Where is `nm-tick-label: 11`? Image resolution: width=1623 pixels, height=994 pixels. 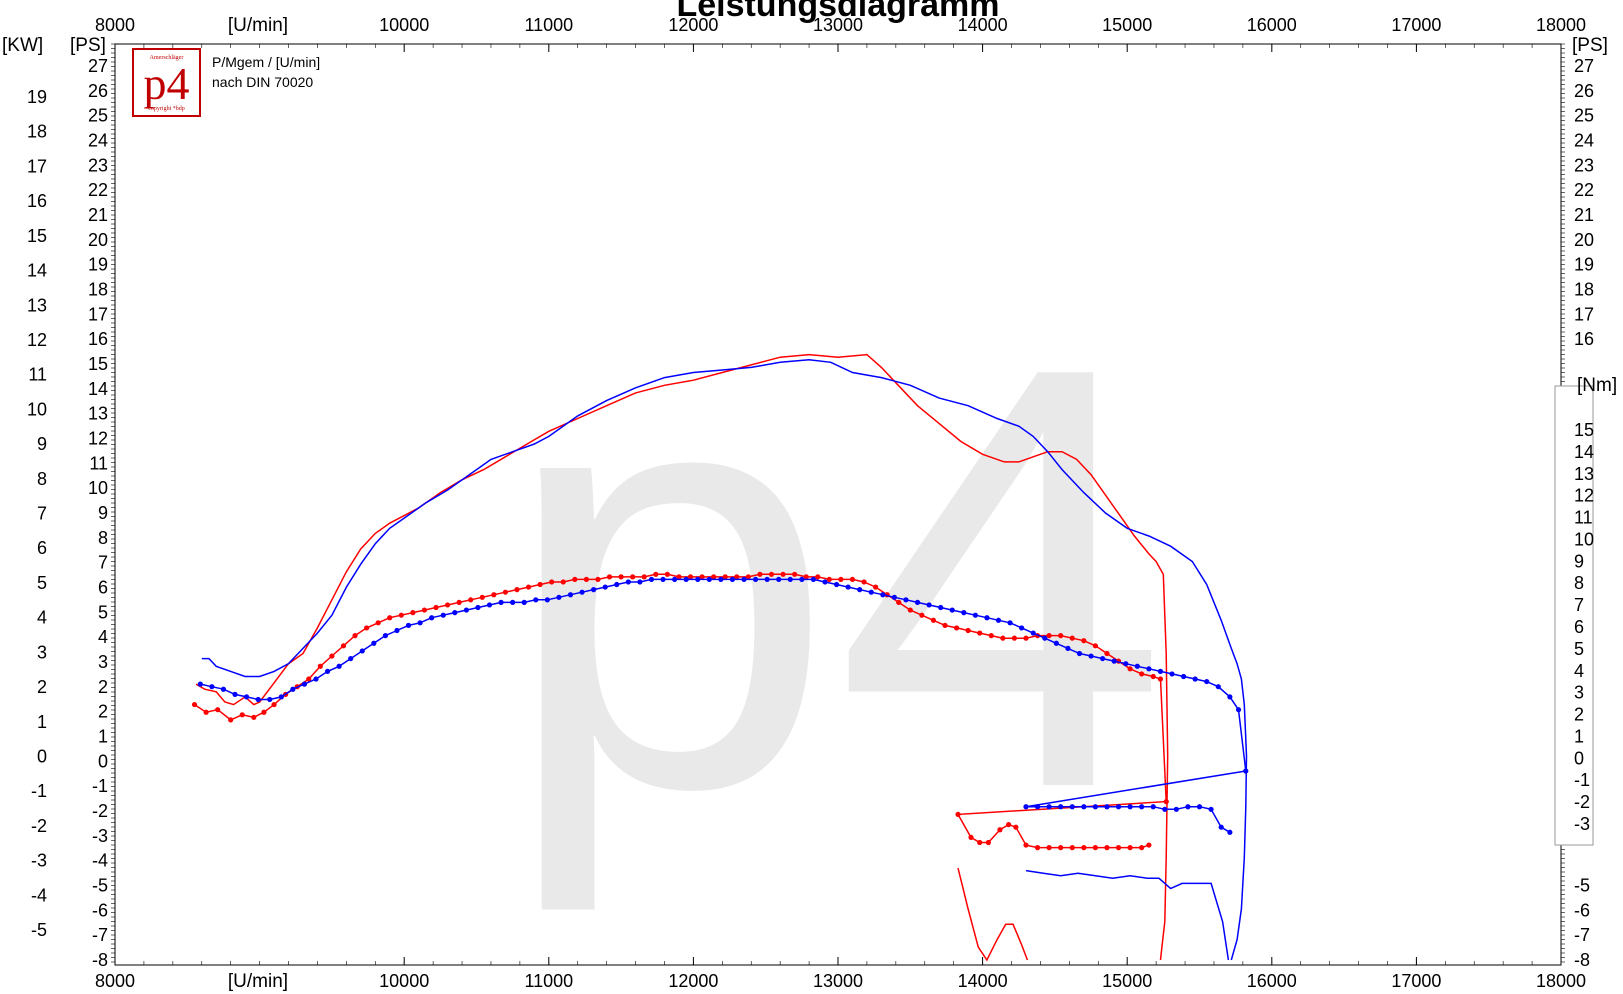 nm-tick-label: 11 is located at coordinates (1583, 518).